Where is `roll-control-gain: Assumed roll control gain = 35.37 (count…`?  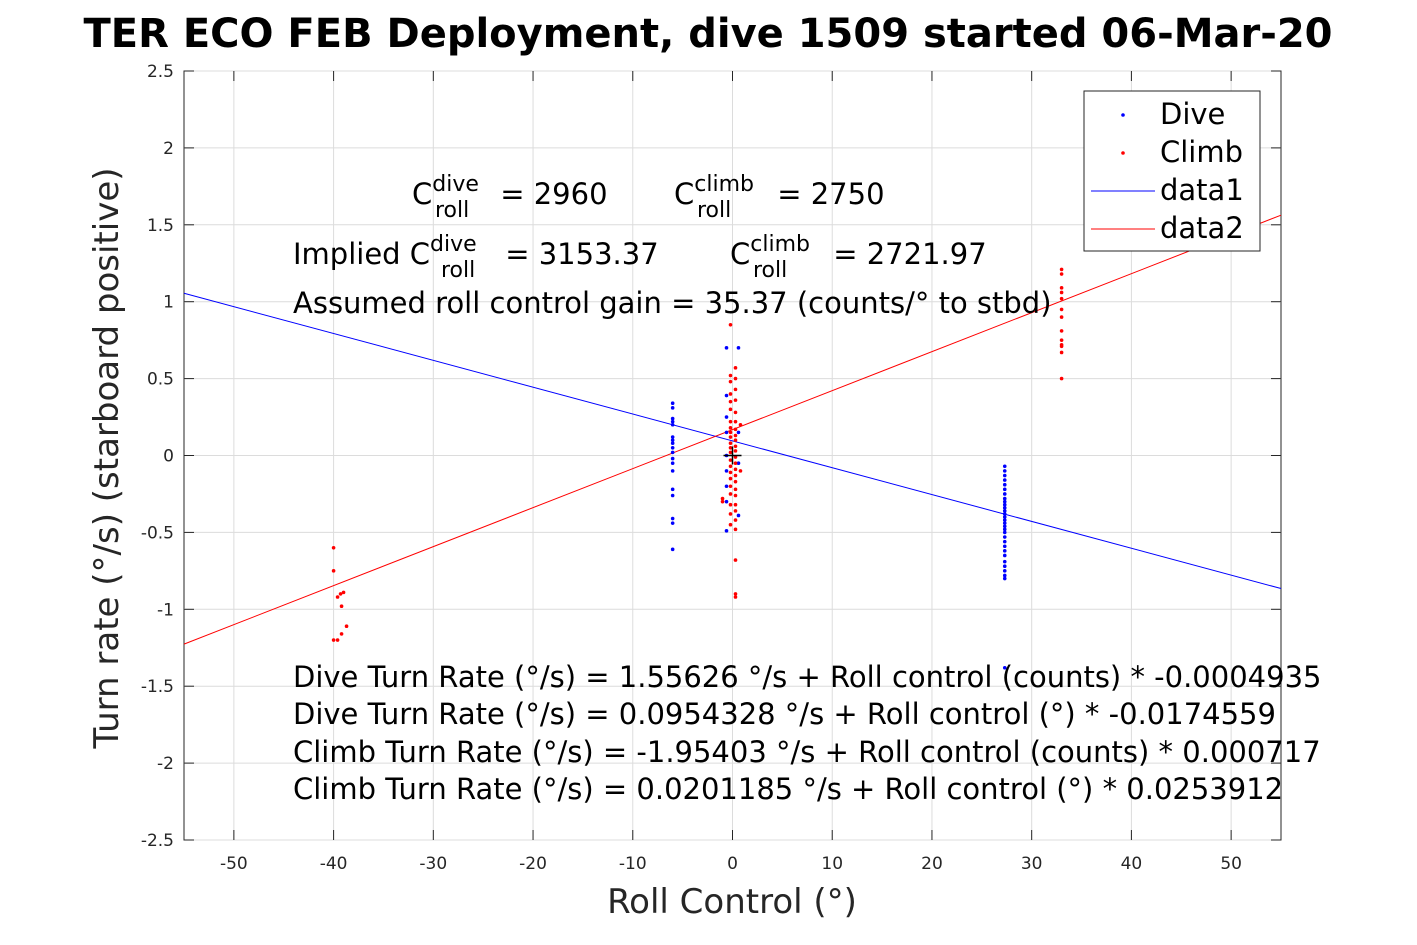
roll-control-gain: Assumed roll control gain = 35.37 (count… is located at coordinates (672, 303).